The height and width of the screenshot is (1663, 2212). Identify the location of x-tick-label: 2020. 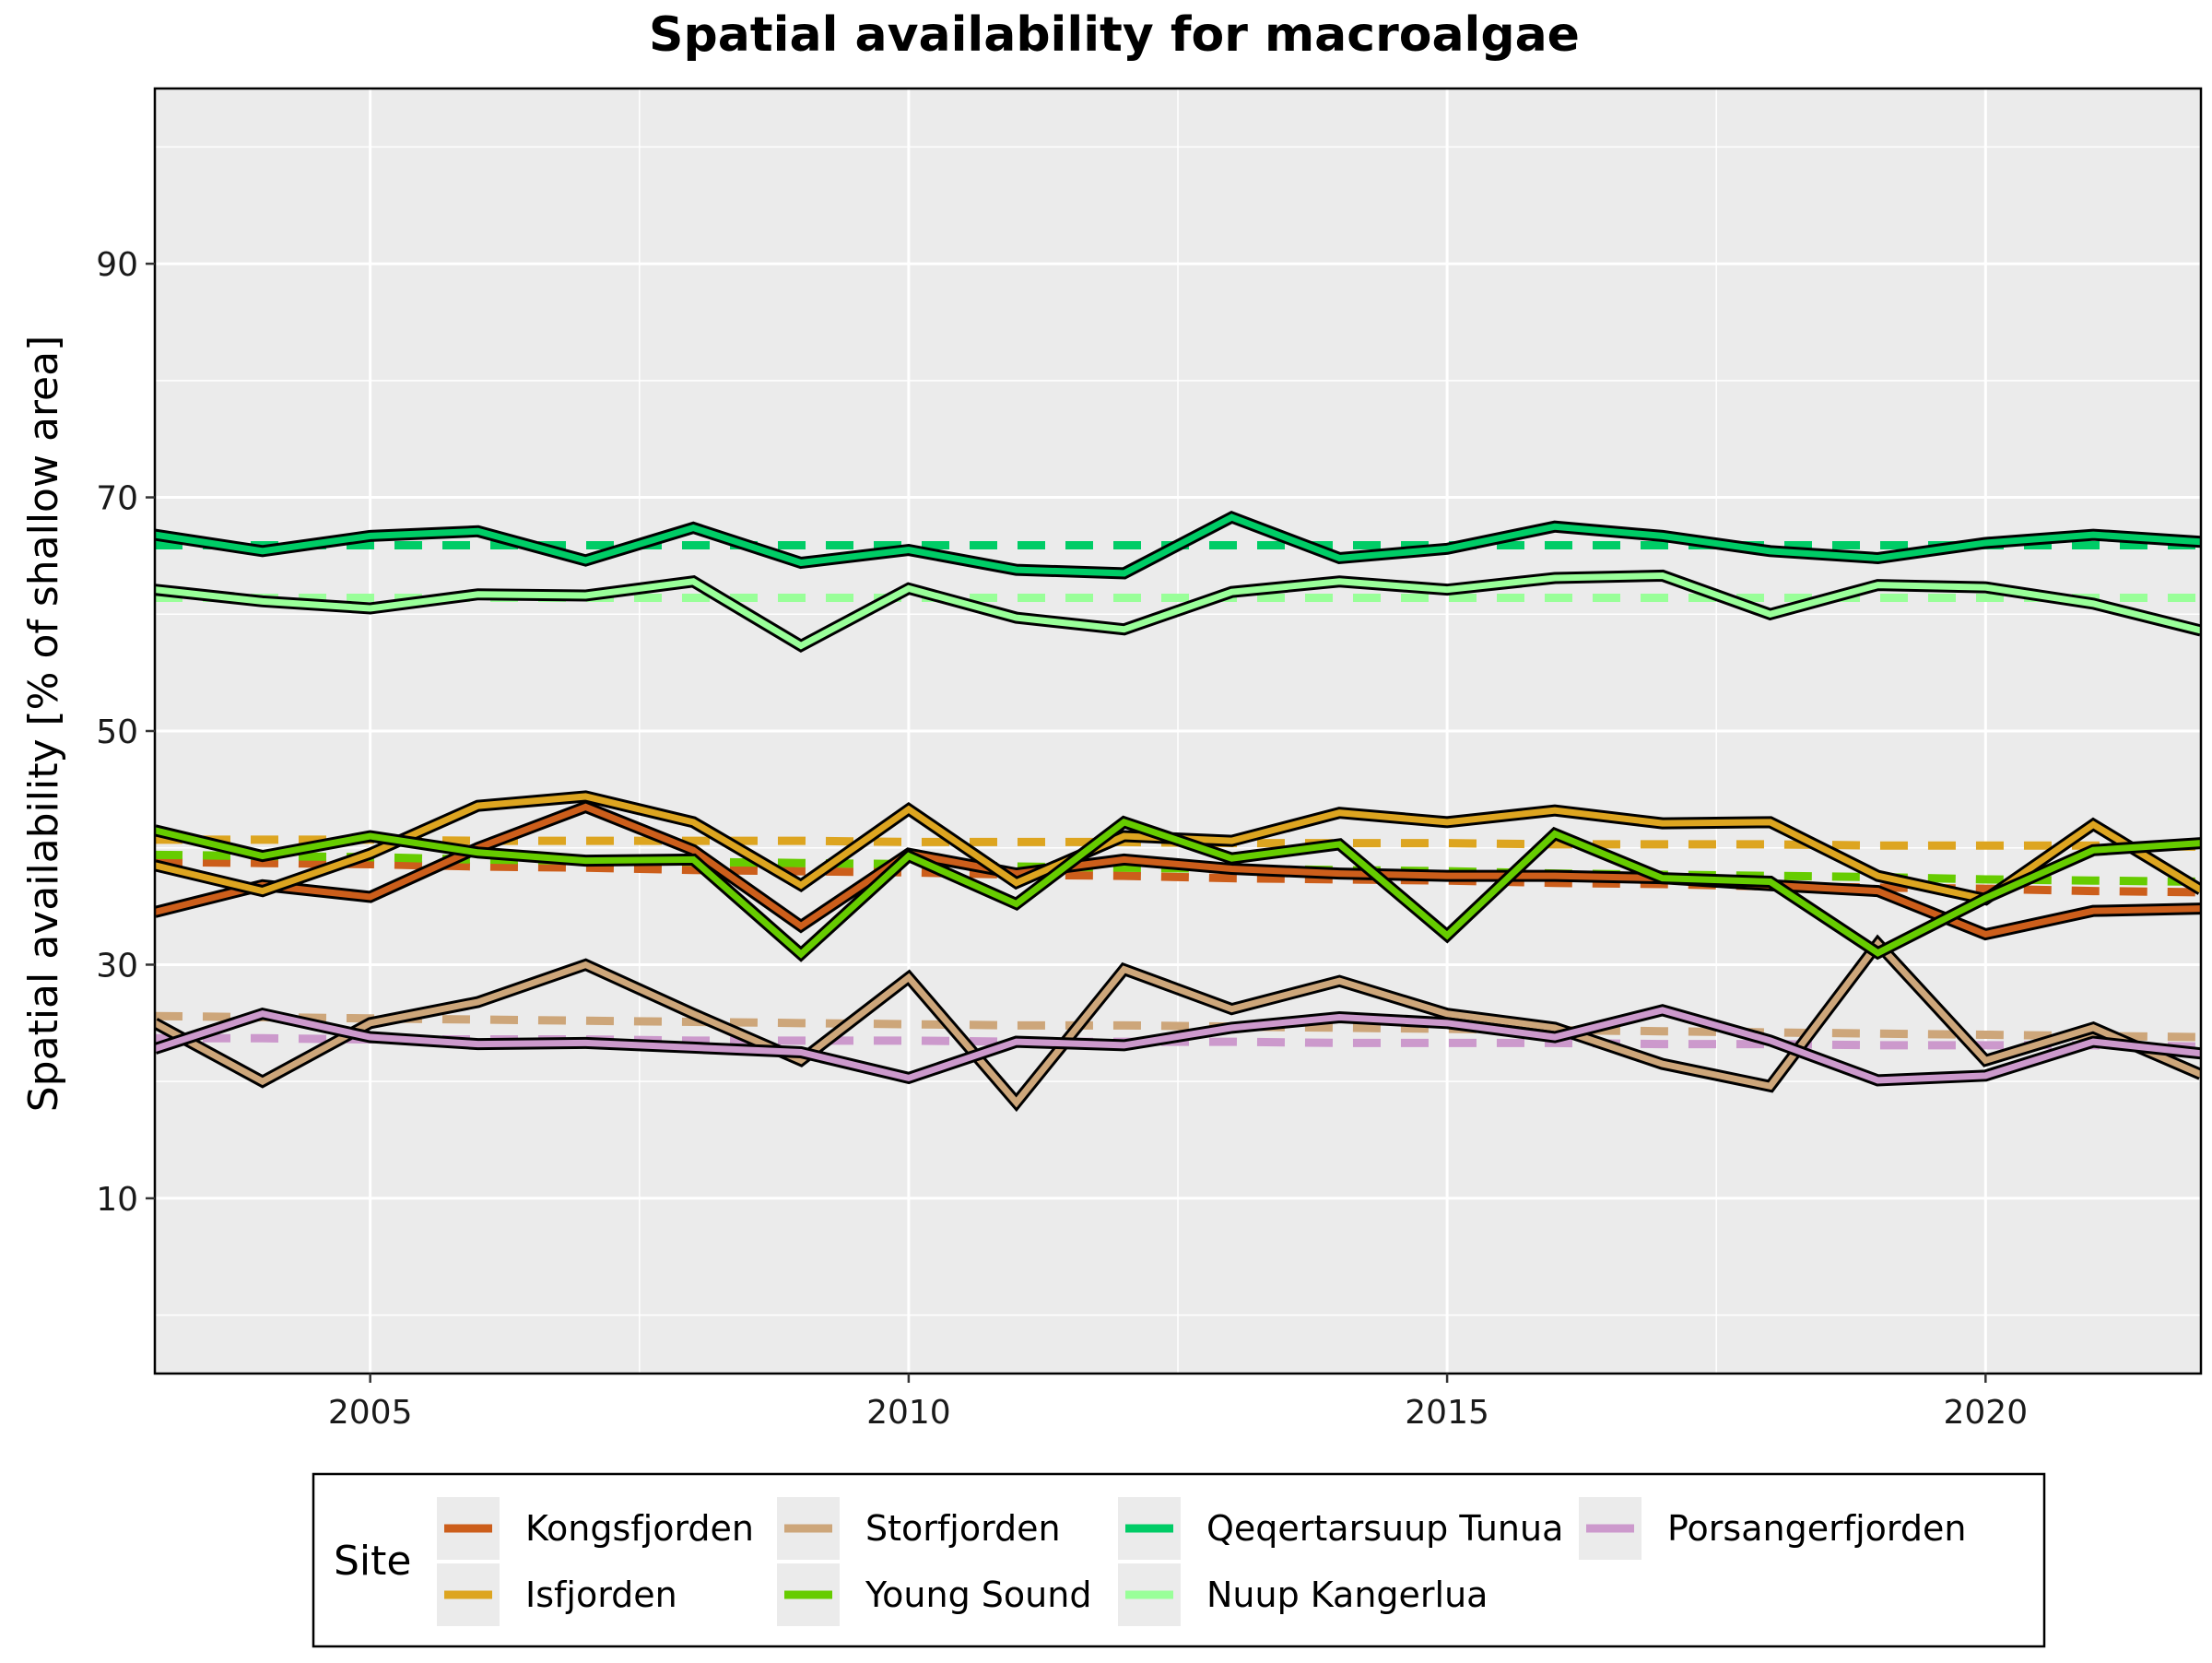
(1986, 1413).